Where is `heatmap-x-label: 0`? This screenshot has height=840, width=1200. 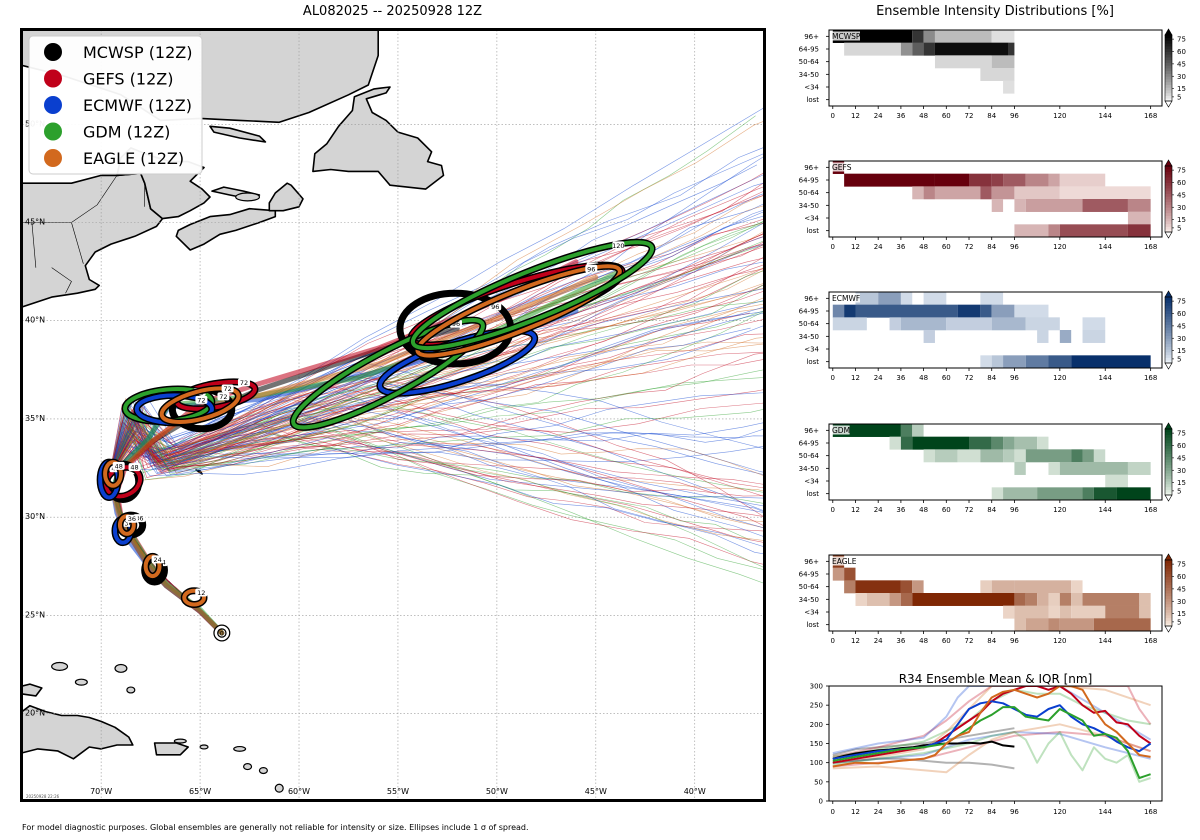 heatmap-x-label: 0 is located at coordinates (833, 378).